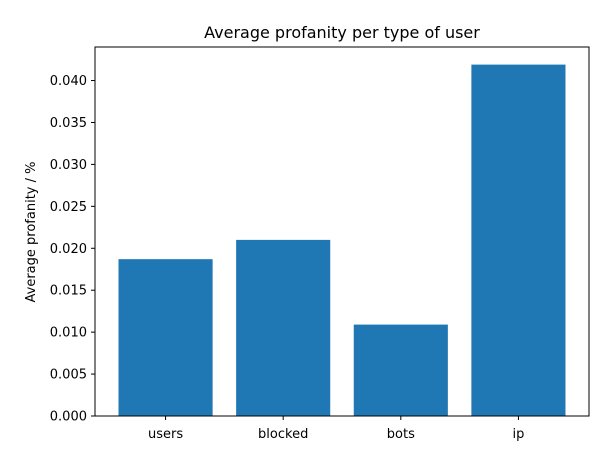 This screenshot has width=614, height=469. Describe the element at coordinates (401, 434) in the screenshot. I see `x-tick-label: bots` at that location.